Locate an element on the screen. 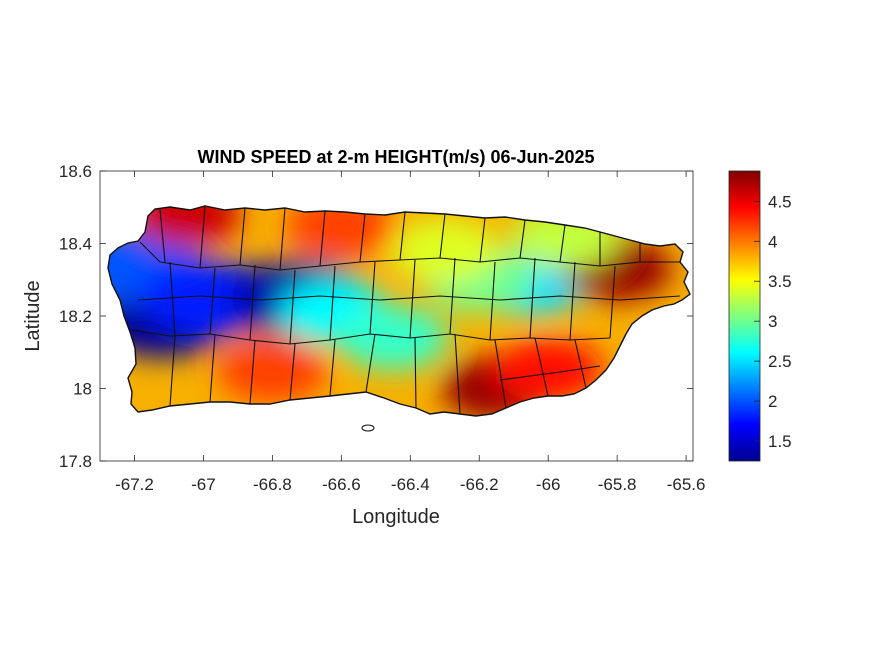 The height and width of the screenshot is (656, 875). y-tick-label: 18.2 is located at coordinates (75, 316).